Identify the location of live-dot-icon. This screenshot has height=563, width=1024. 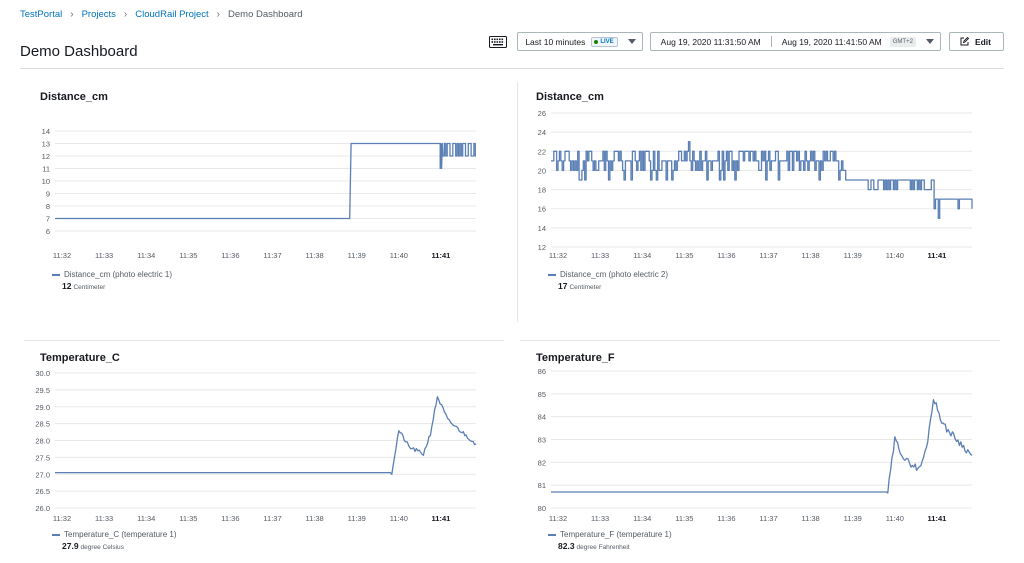
(596, 41).